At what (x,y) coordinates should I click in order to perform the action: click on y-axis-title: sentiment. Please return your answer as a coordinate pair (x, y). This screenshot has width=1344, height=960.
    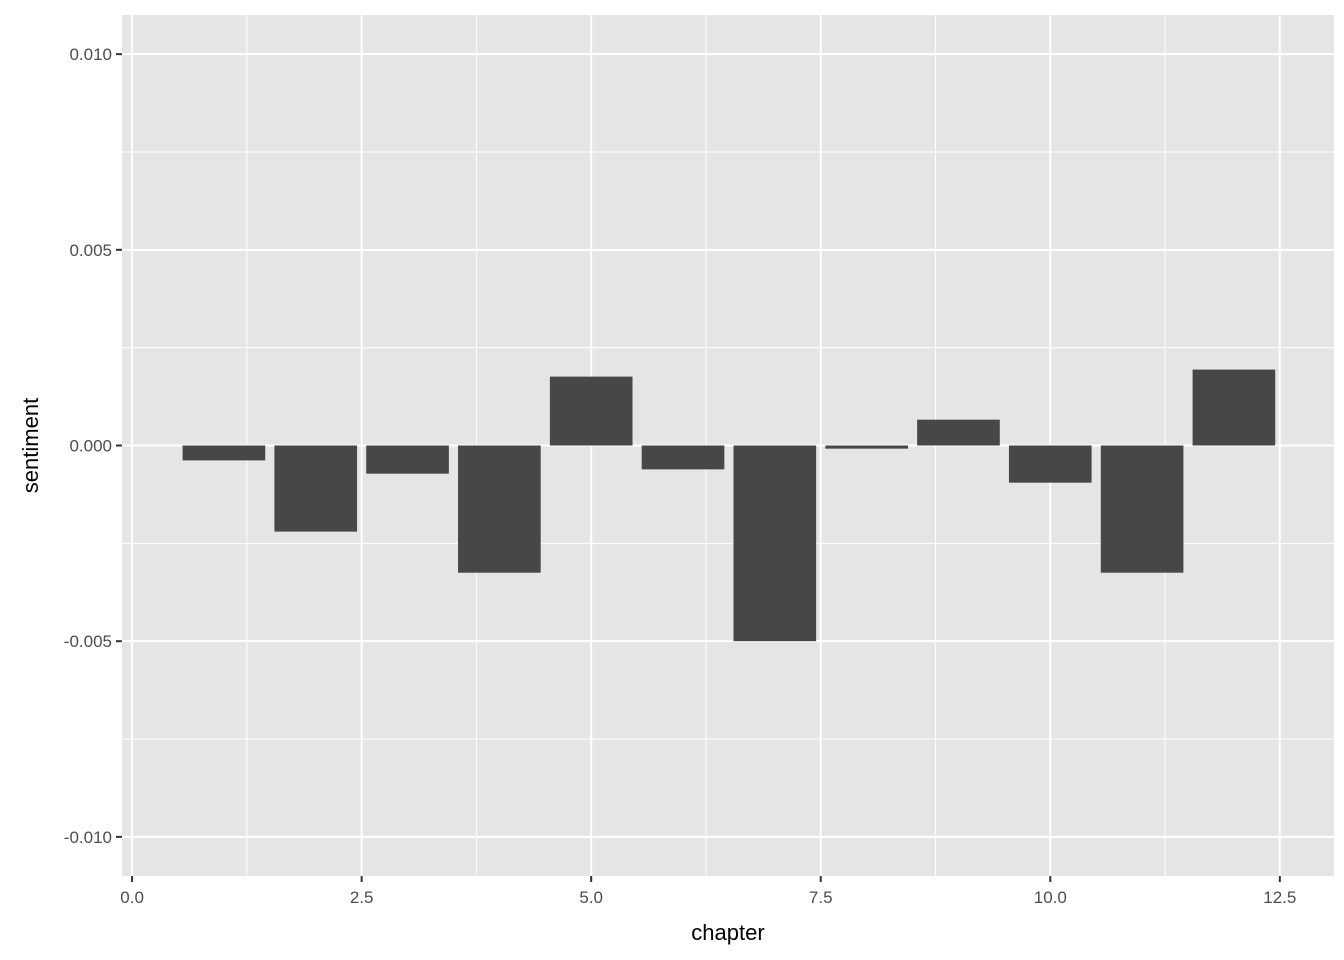
    Looking at the image, I should click on (30, 445).